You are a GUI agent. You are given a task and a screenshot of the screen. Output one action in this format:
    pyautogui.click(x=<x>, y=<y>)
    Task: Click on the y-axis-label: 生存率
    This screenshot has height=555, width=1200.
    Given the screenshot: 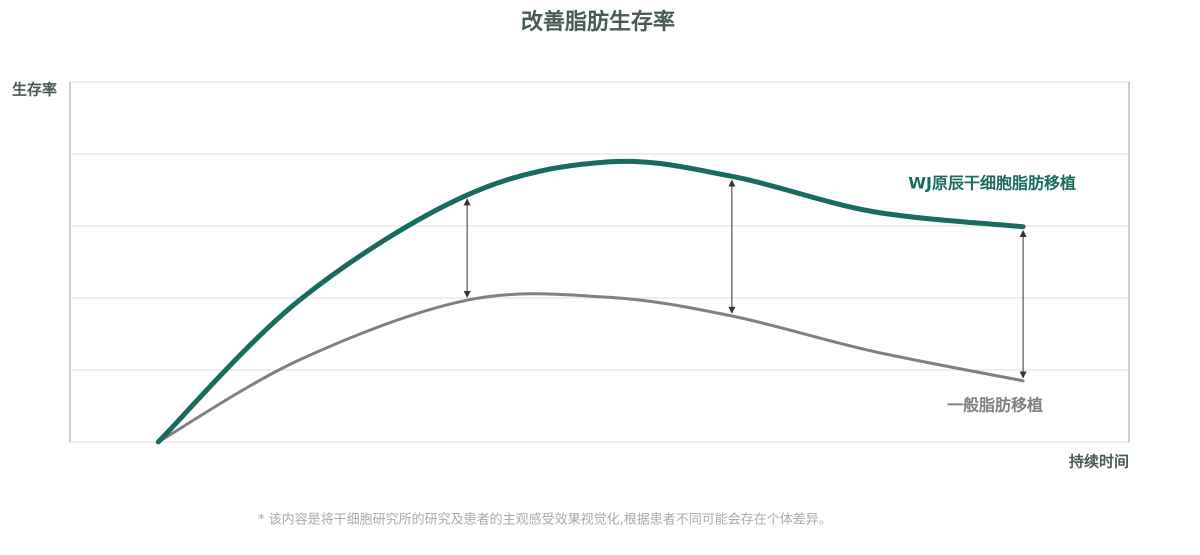 What is the action you would take?
    pyautogui.click(x=34, y=90)
    